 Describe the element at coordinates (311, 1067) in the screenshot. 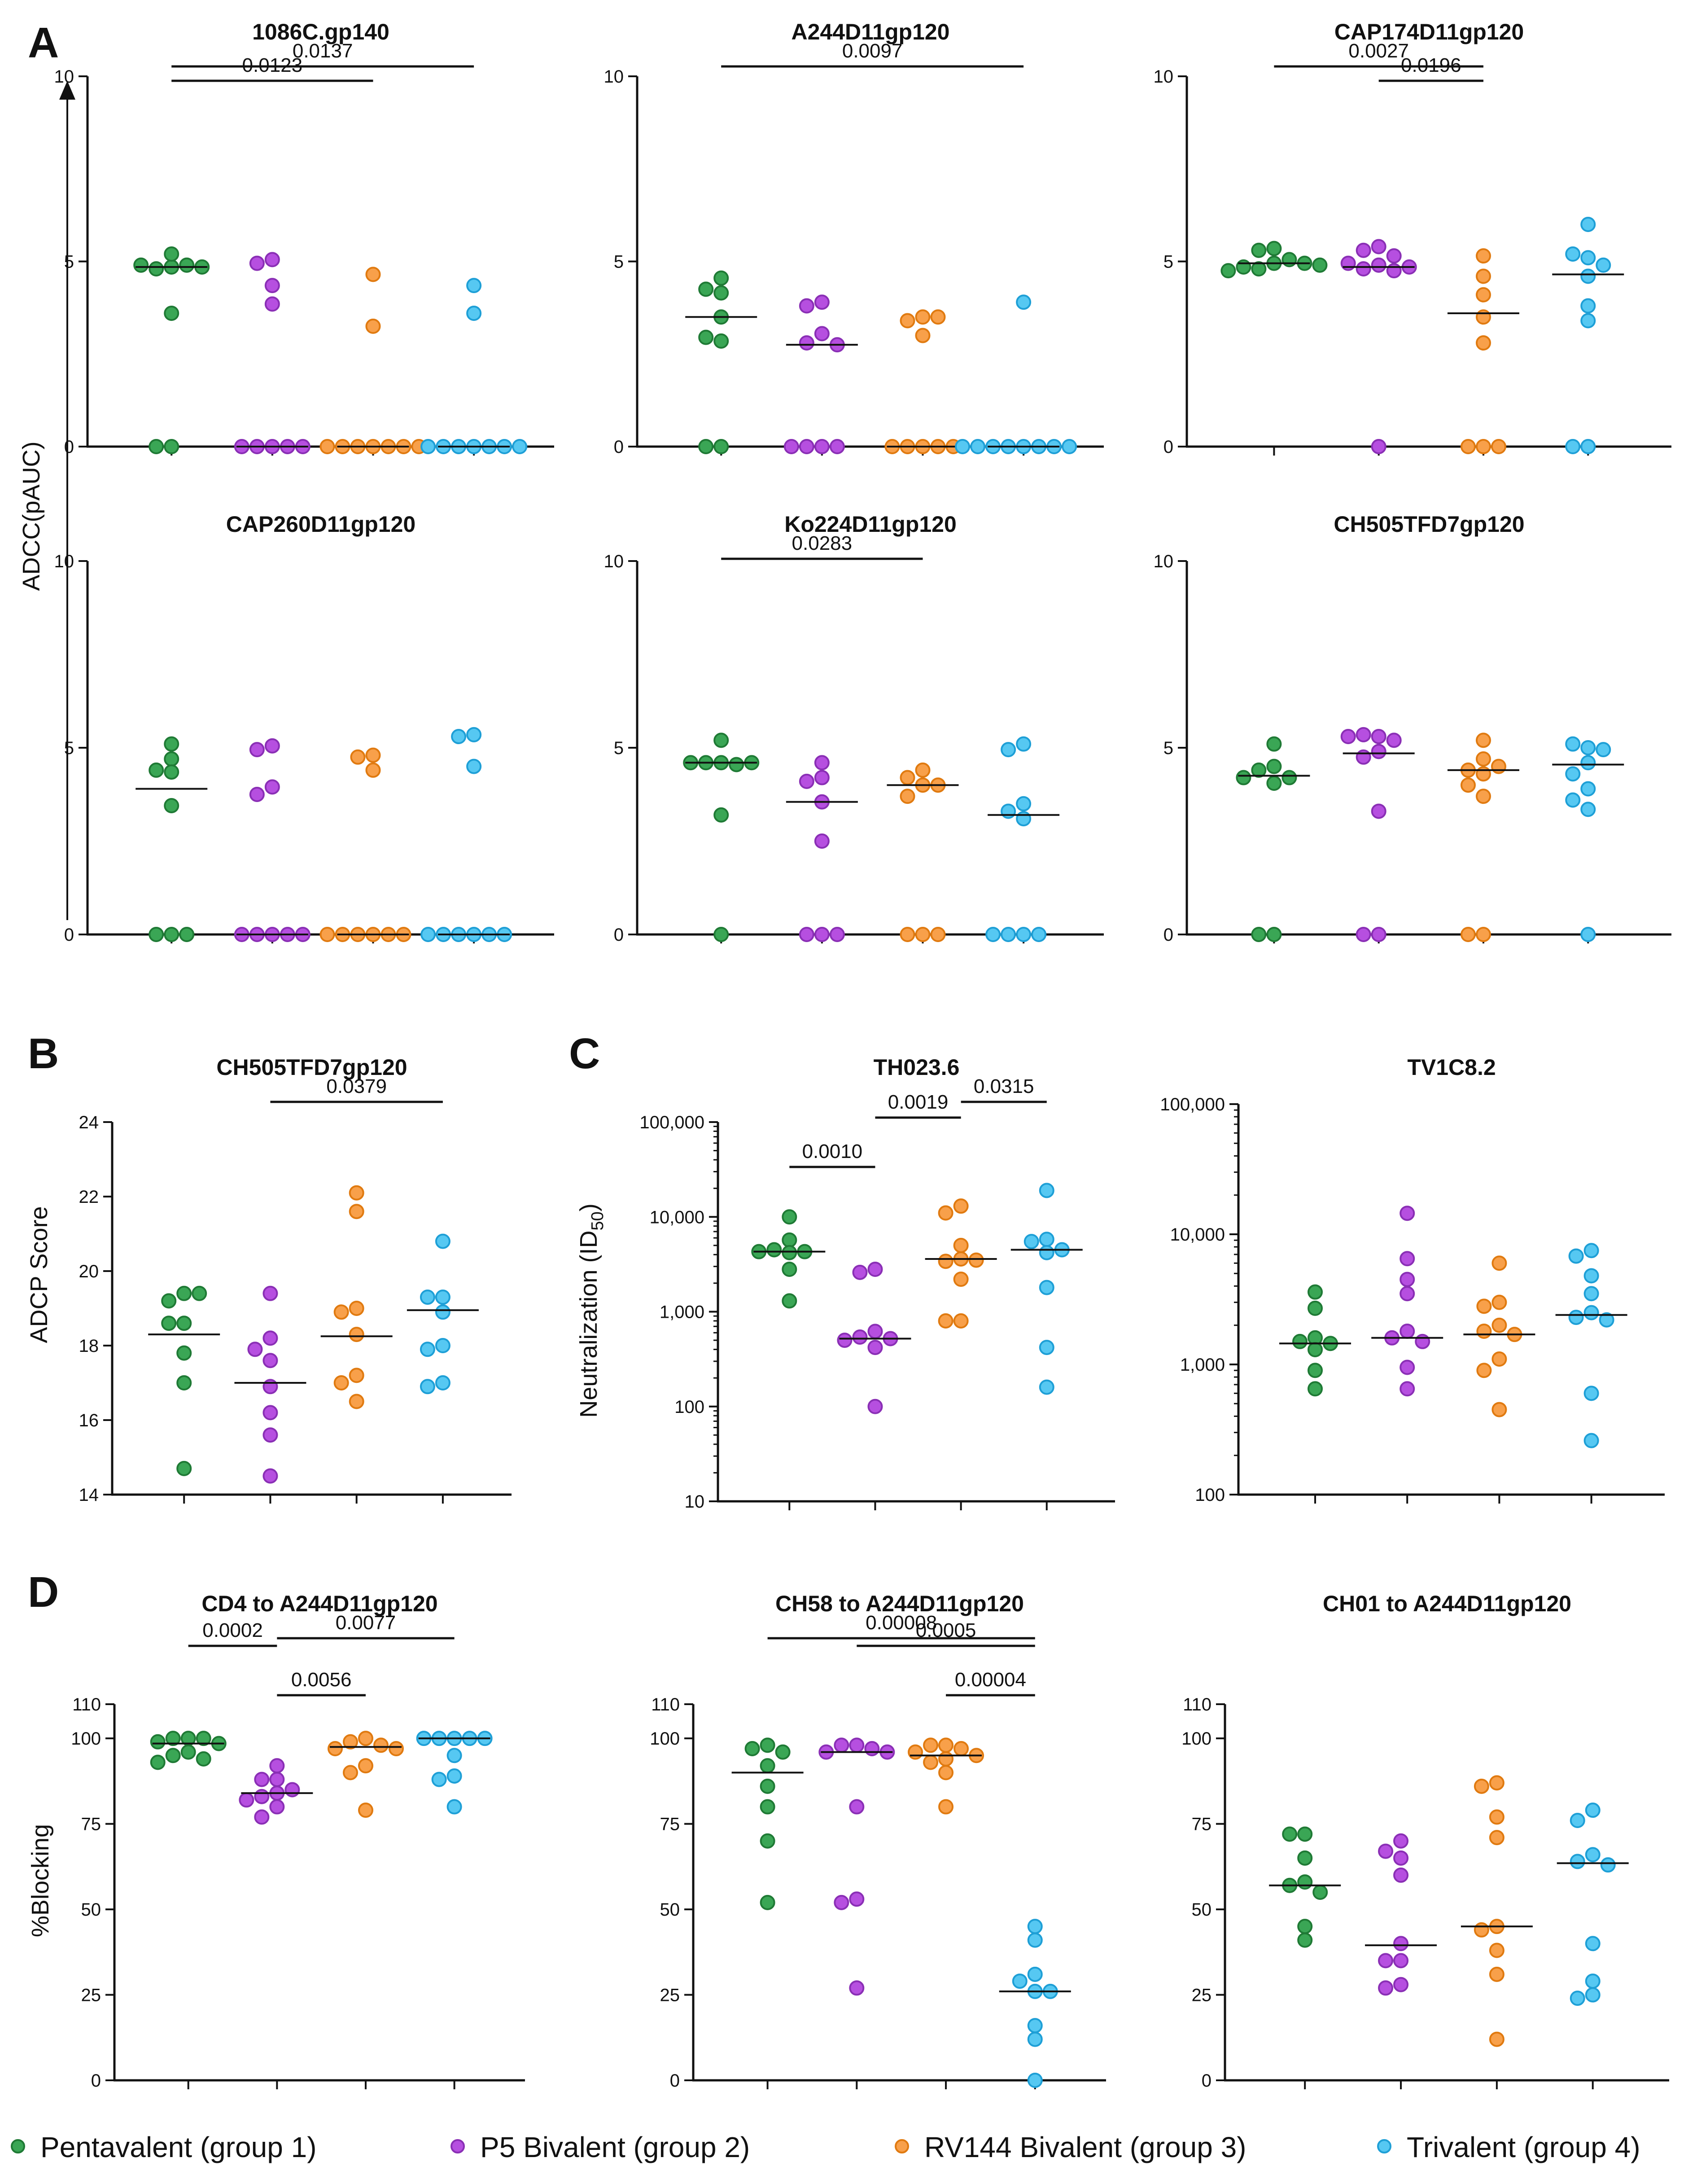

I see `chart-title: CH505TFD7gp120` at that location.